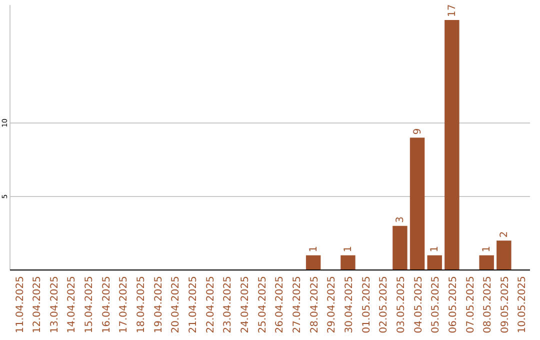 The width and height of the screenshot is (540, 340). I want to click on x-tick-label: 09.05.2025, so click(505, 305).